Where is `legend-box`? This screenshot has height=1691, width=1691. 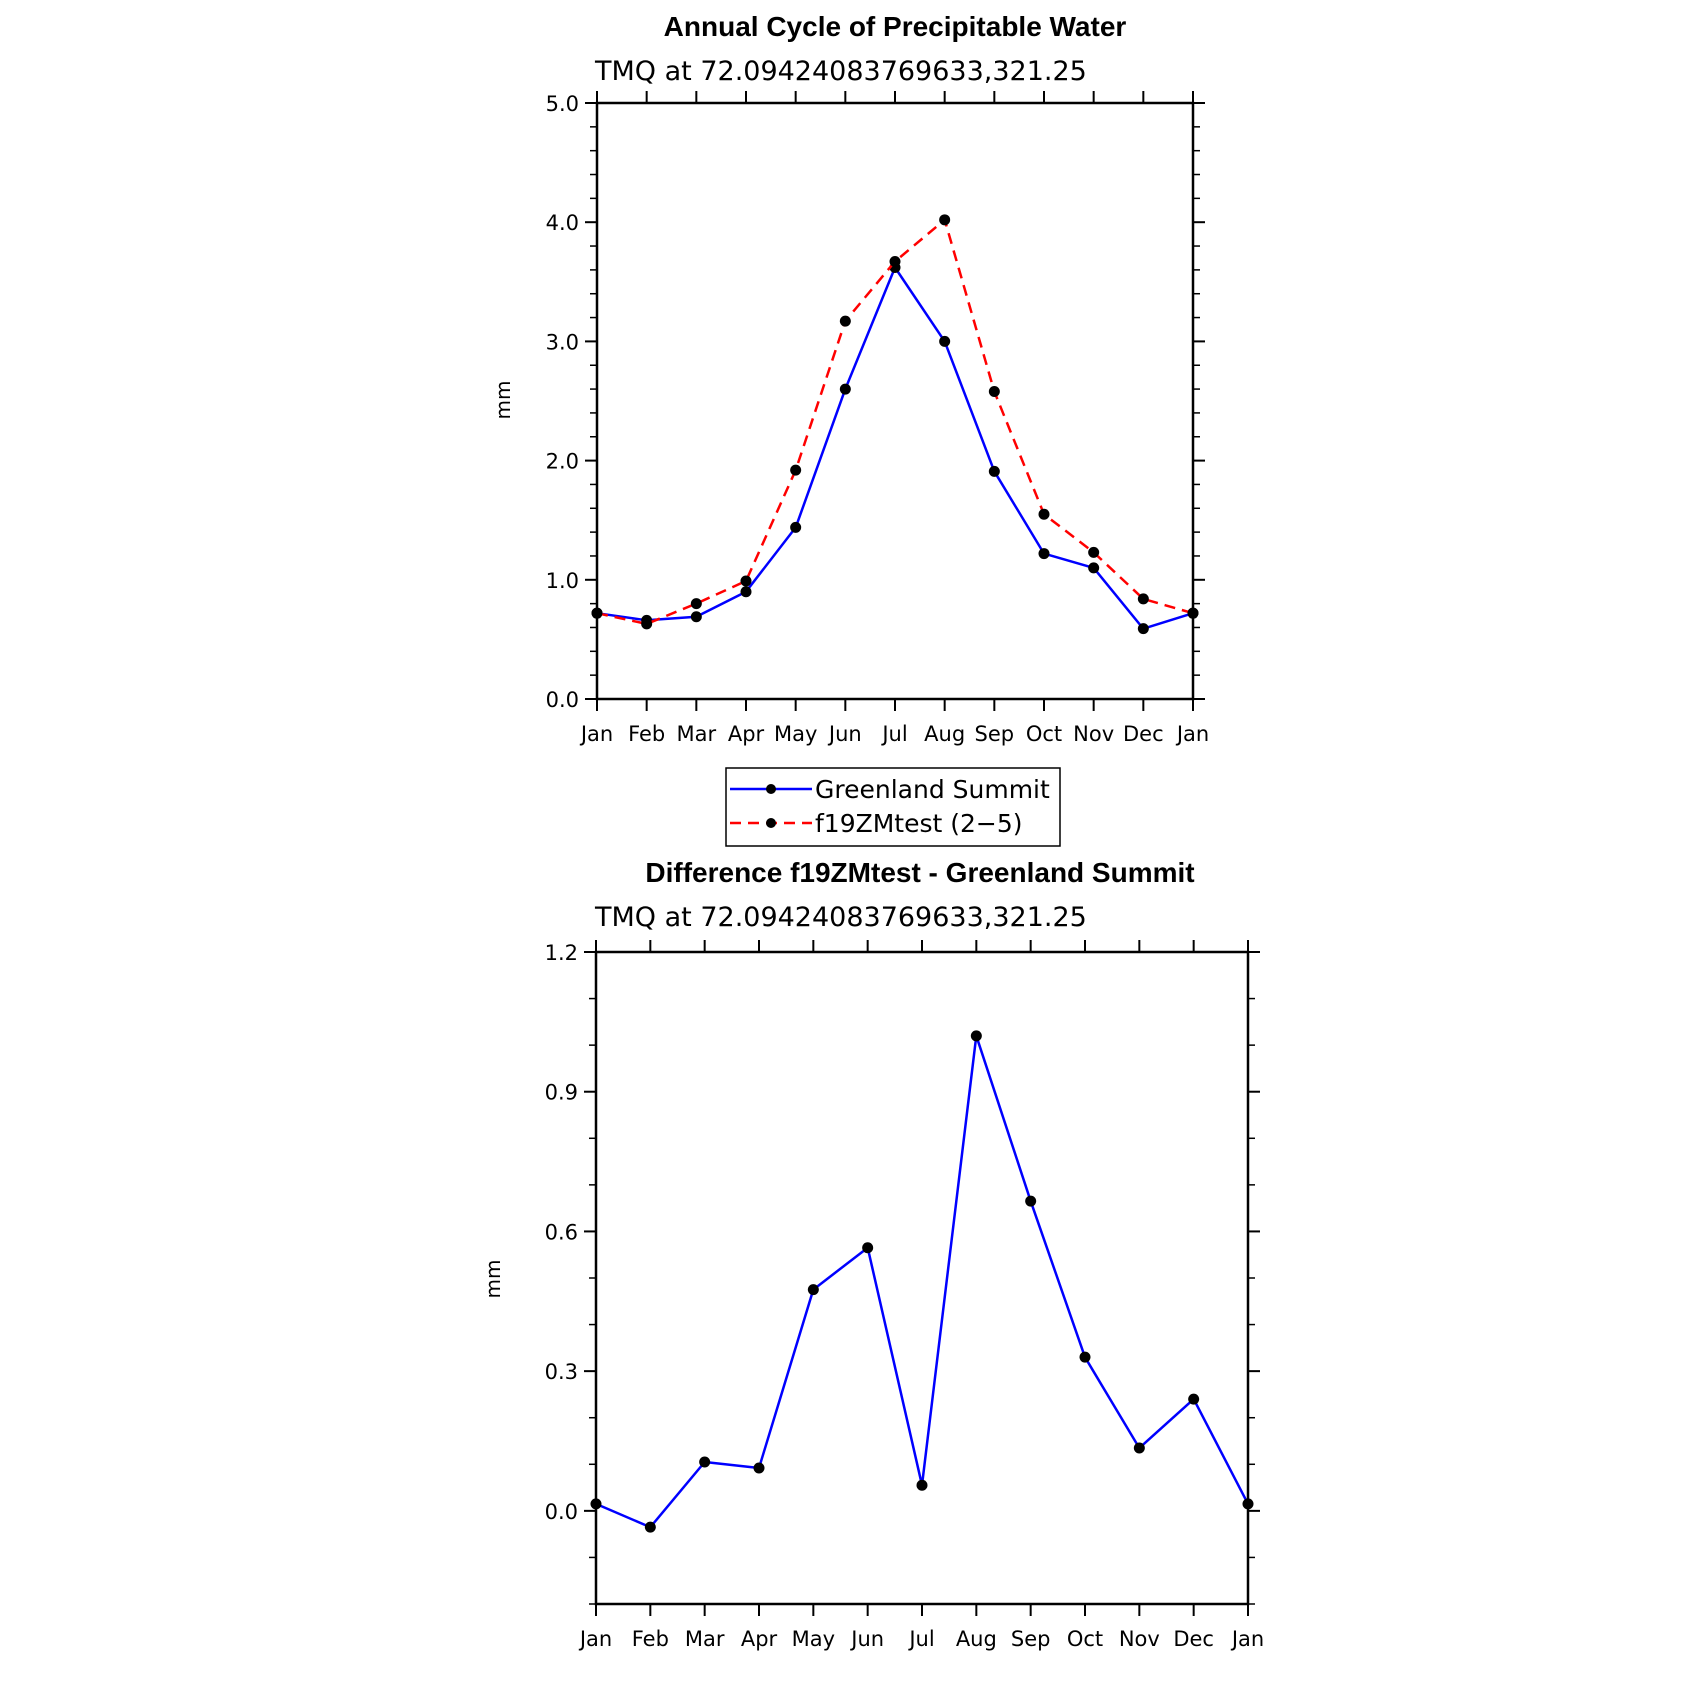 legend-box is located at coordinates (893, 807).